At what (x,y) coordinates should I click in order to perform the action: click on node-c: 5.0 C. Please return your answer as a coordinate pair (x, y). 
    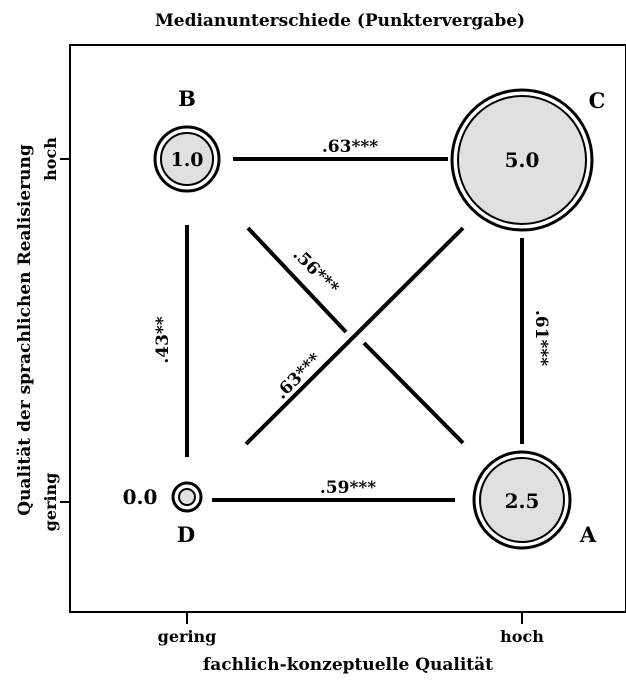
    Looking at the image, I should click on (528, 160).